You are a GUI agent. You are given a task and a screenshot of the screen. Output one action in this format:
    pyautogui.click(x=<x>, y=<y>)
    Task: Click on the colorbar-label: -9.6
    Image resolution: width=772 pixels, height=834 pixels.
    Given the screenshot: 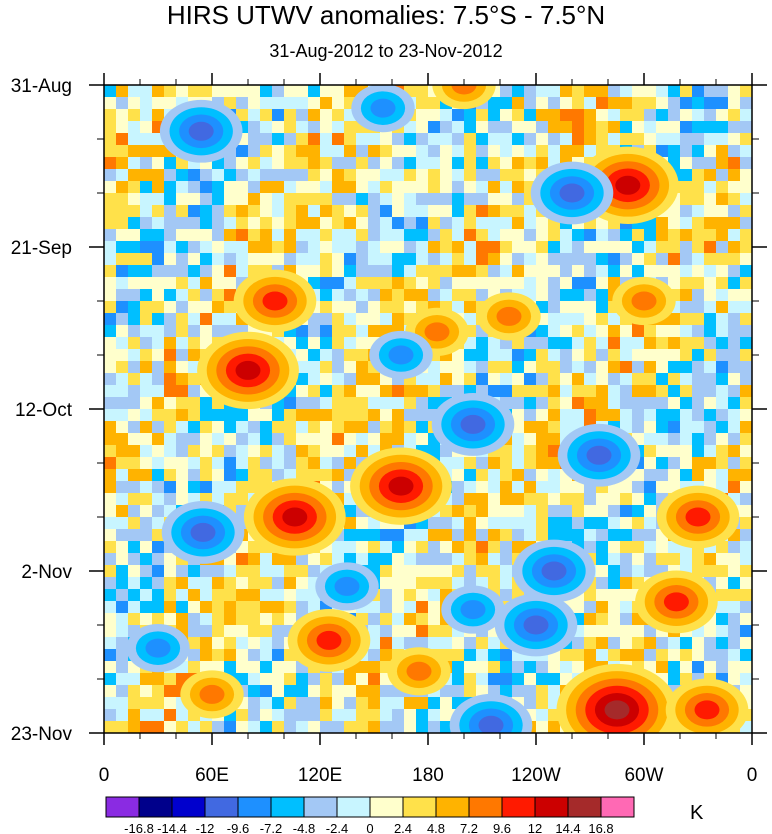 What is the action you would take?
    pyautogui.click(x=238, y=827)
    